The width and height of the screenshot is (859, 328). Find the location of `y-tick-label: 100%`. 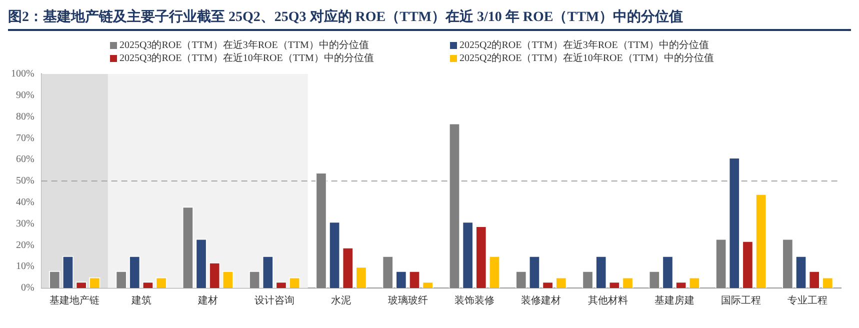

y-tick-label: 100% is located at coordinates (22, 74).